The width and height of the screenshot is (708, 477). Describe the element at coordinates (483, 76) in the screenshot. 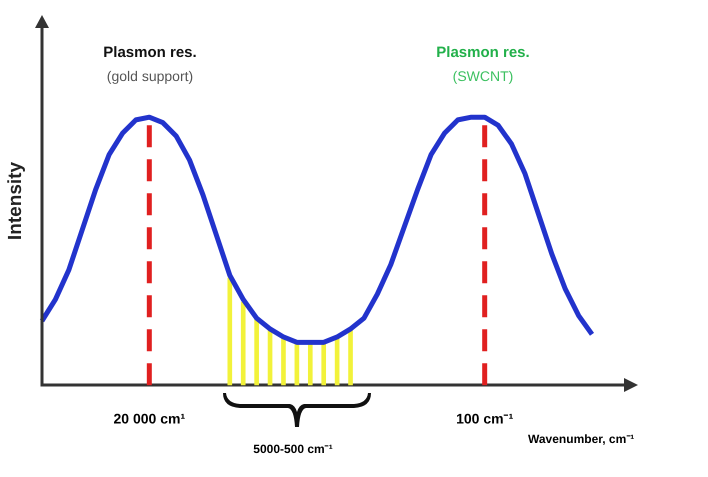

I see `text: (SWCNT)` at that location.